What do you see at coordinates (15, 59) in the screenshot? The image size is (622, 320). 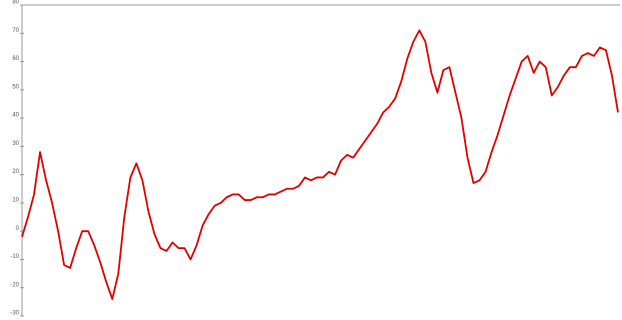 I see `y-tick-label: 60` at bounding box center [15, 59].